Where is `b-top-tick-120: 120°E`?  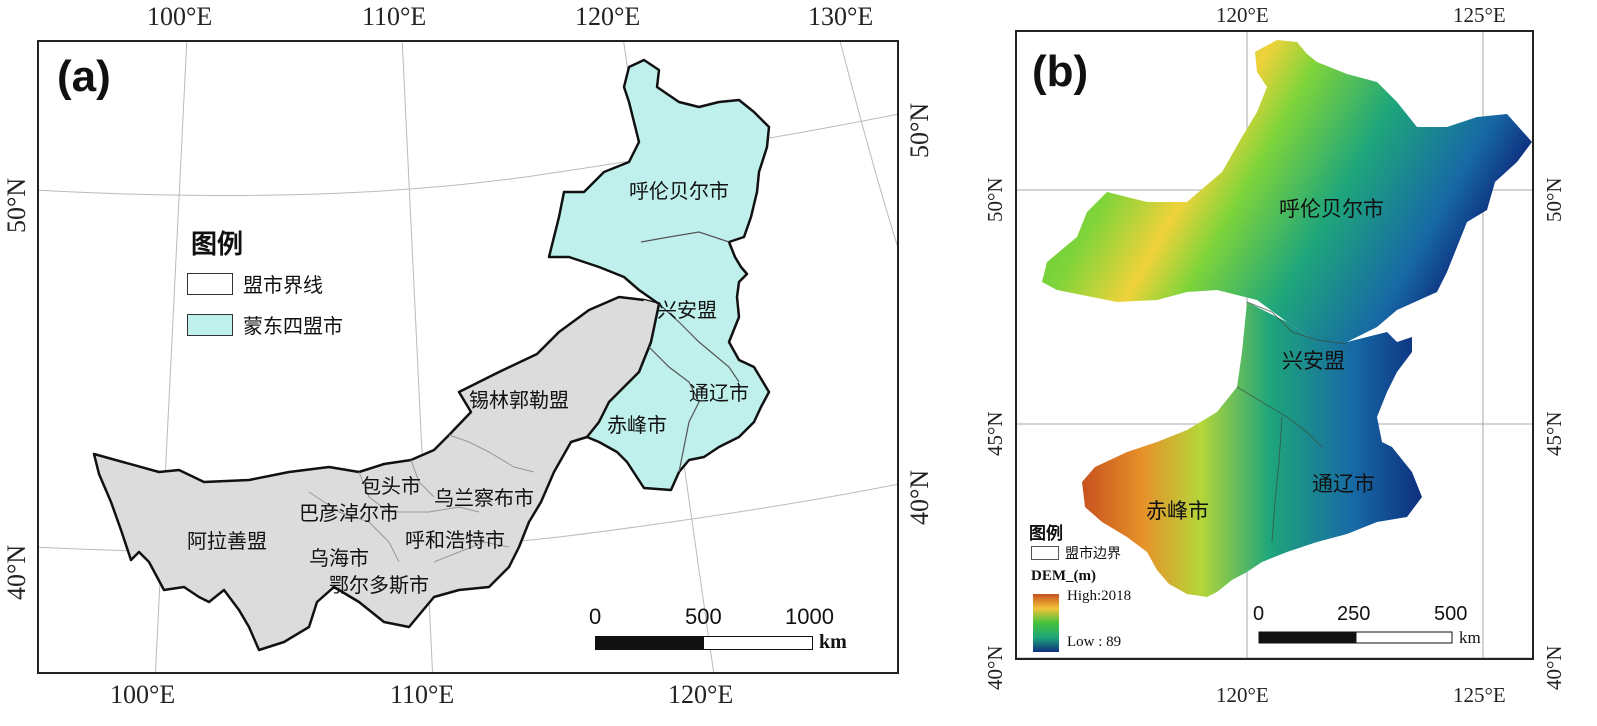 b-top-tick-120: 120°E is located at coordinates (1242, 15).